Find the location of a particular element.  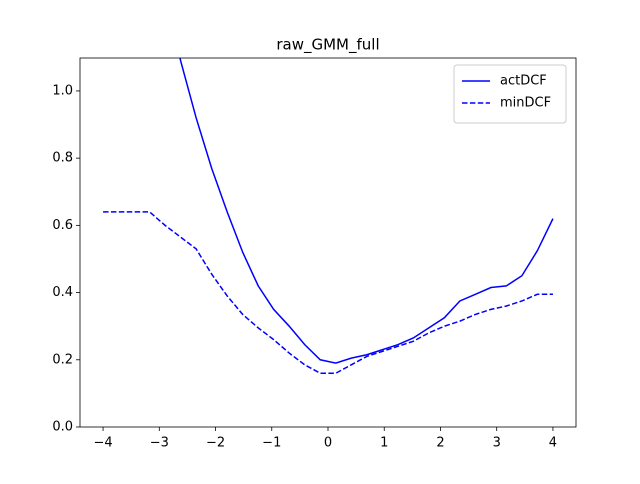

legend-box is located at coordinates (510, 94).